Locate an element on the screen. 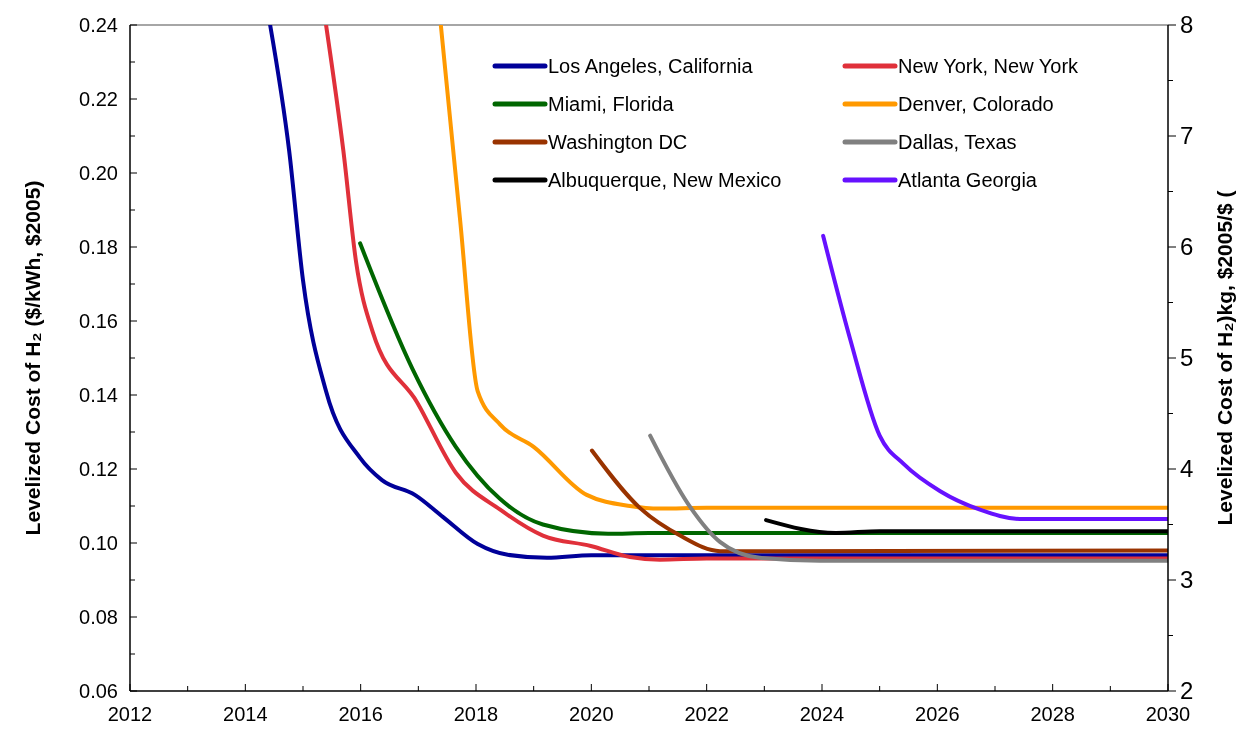 This screenshot has width=1243, height=742. legend-label: Dallas, Texas is located at coordinates (957, 142).